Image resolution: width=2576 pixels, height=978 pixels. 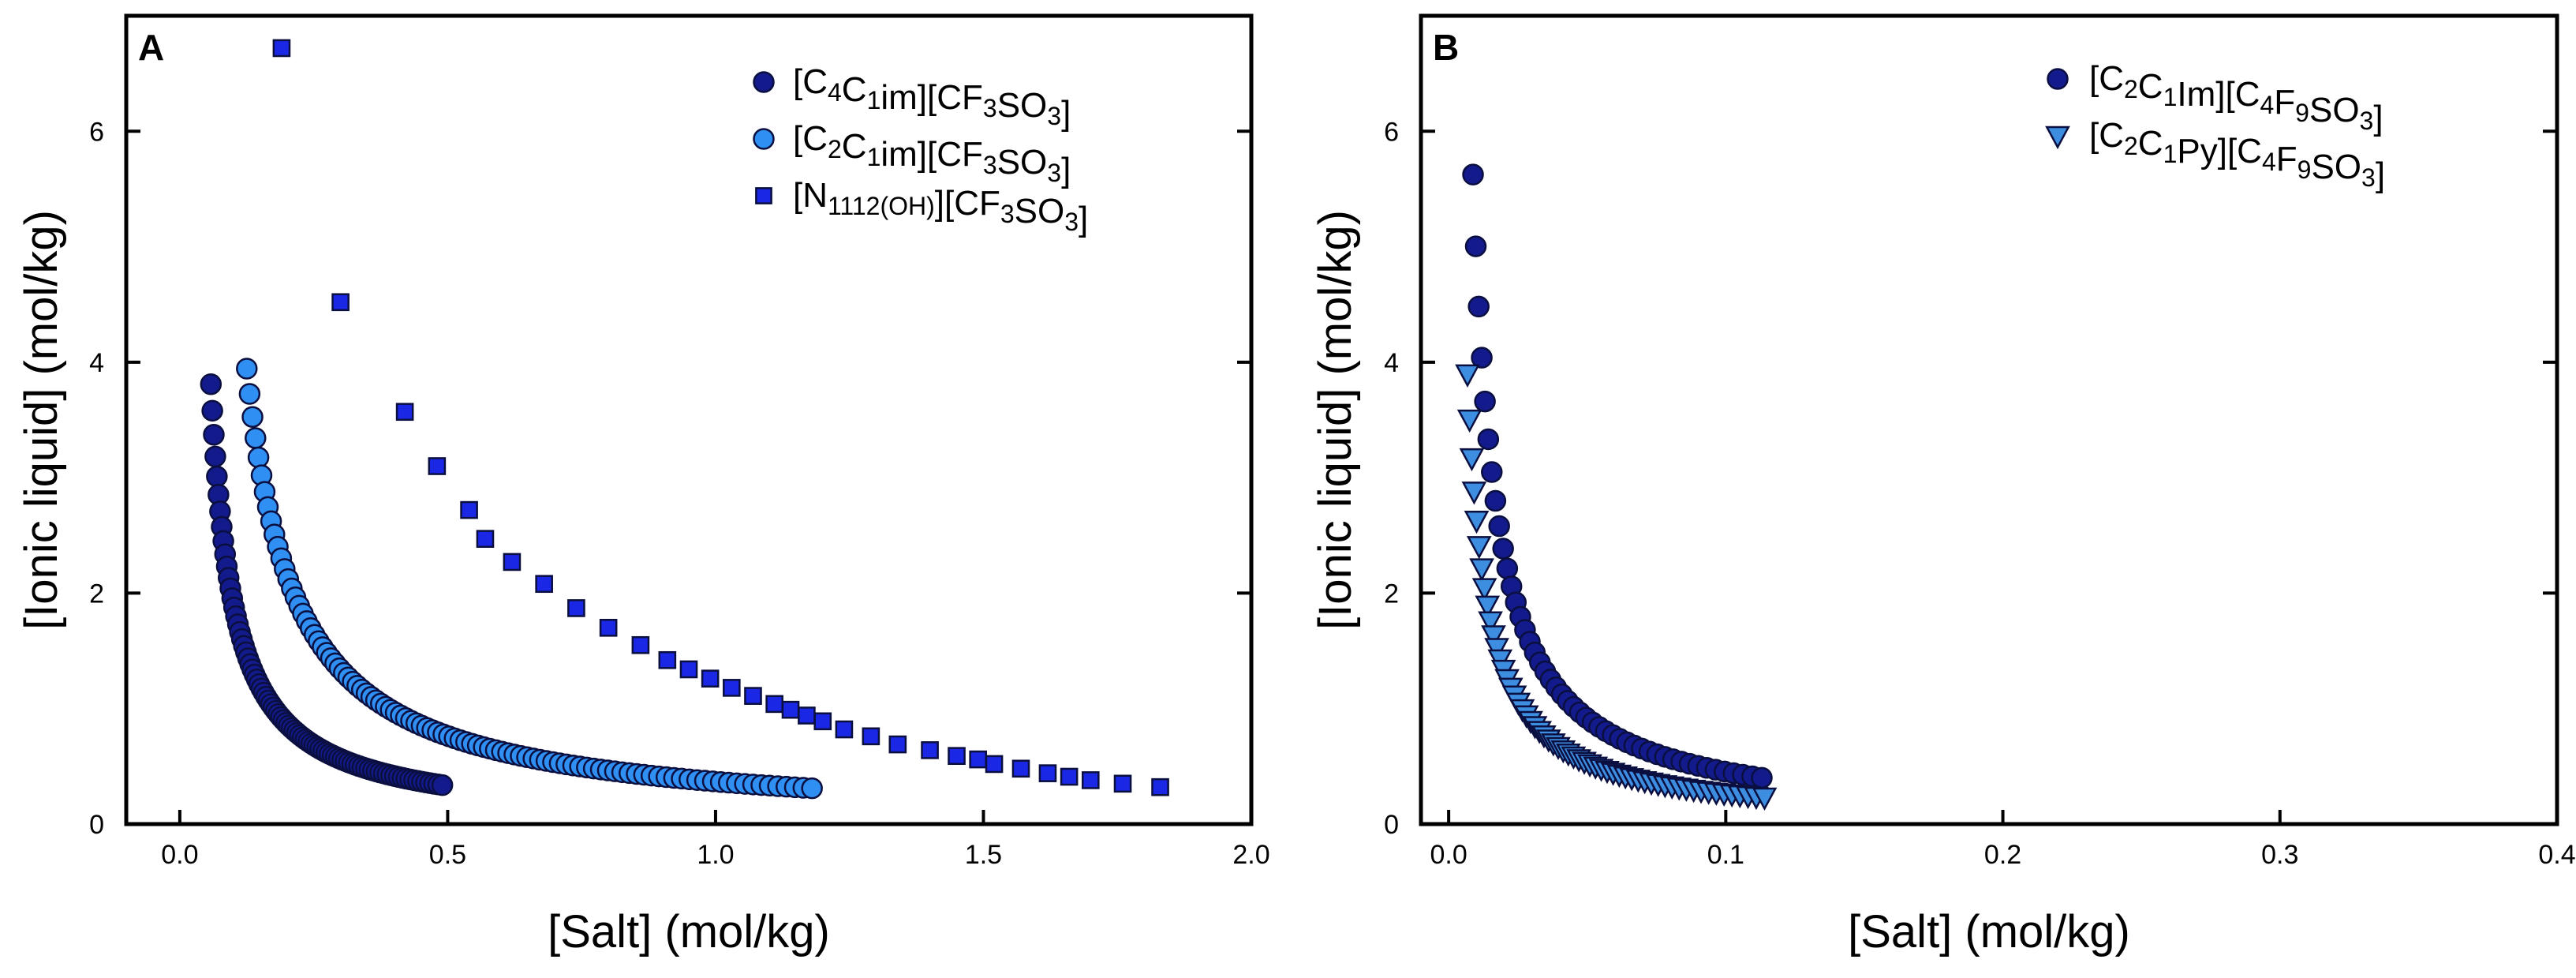 I want to click on panel-b-y-axis-title: [Ionic liquid] (mol/kg), so click(x=1335, y=420).